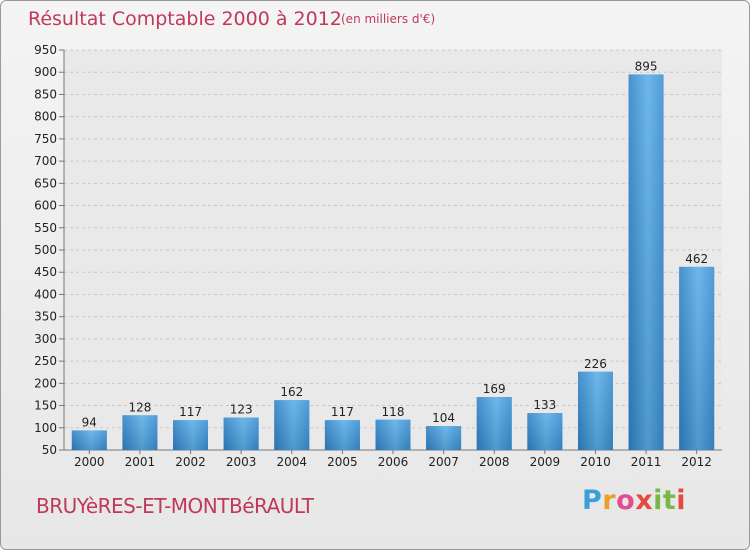  I want to click on value-label: 133, so click(544, 405).